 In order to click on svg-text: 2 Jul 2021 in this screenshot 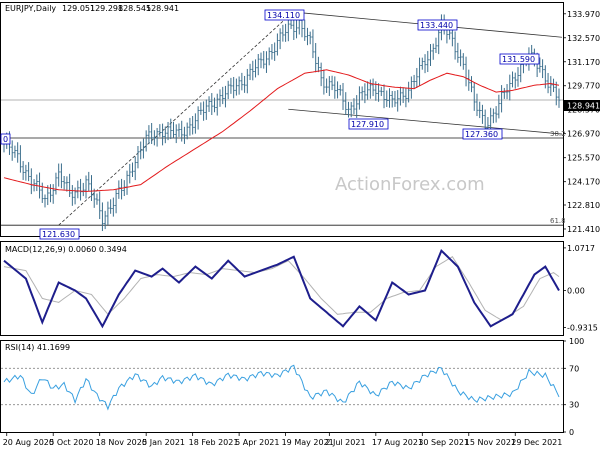, I will do `click(345, 442)`.